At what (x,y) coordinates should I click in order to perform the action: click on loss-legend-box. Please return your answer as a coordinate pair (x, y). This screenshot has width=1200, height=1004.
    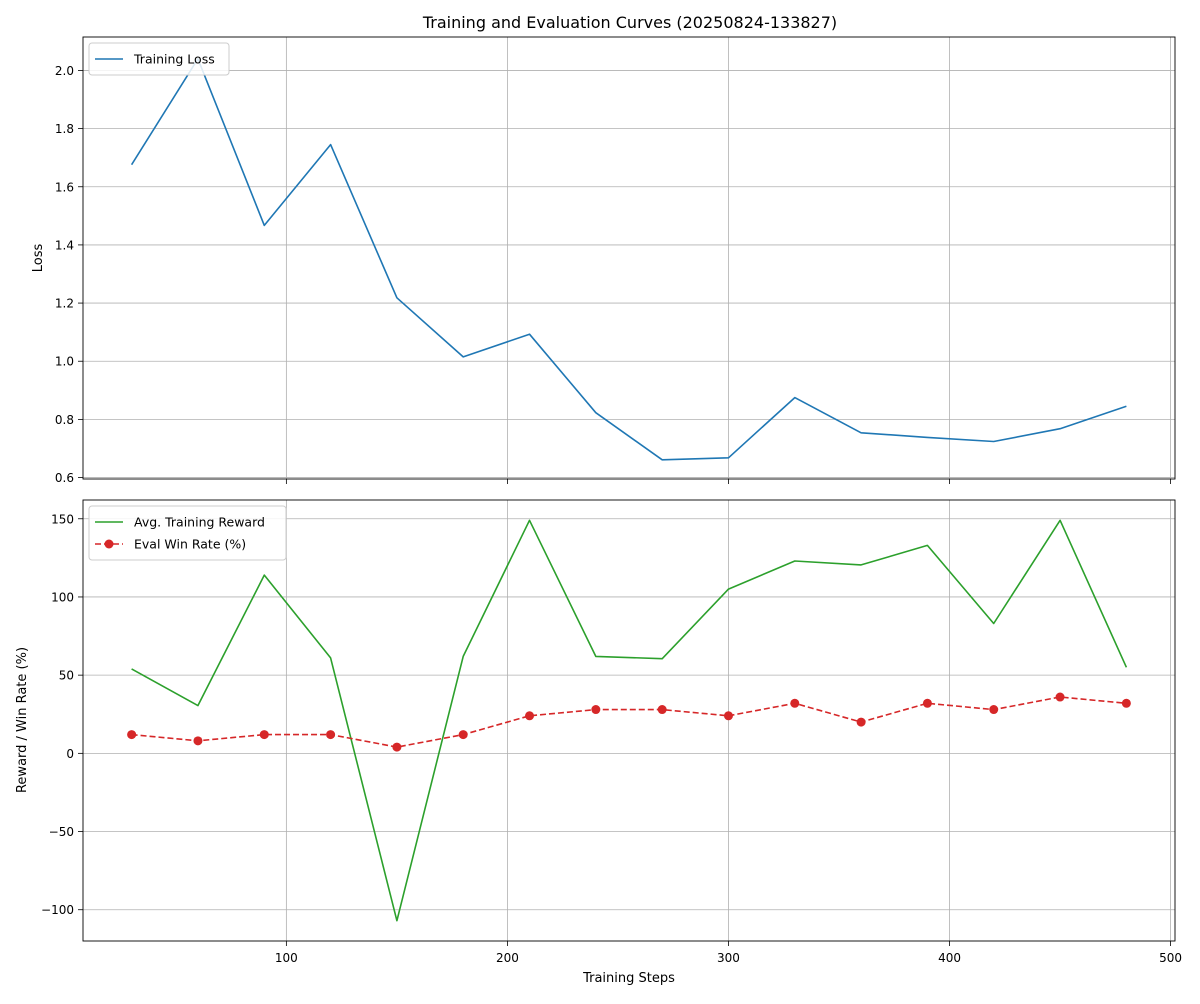
    Looking at the image, I should click on (159, 59).